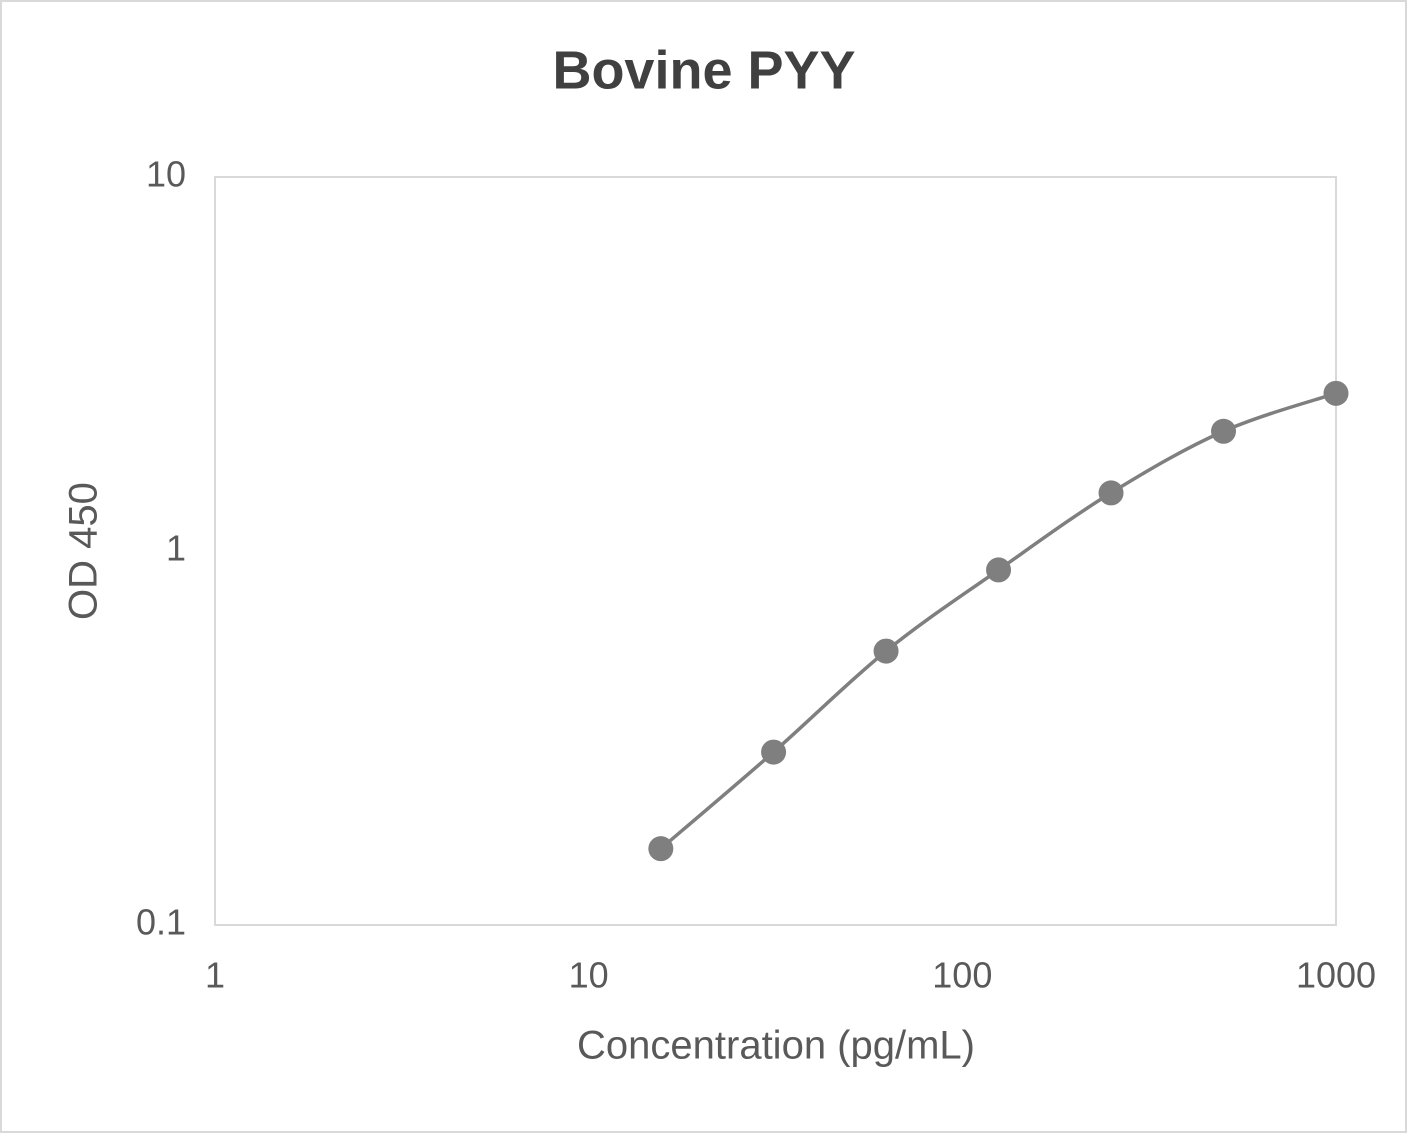 Image resolution: width=1408 pixels, height=1134 pixels. What do you see at coordinates (589, 975) in the screenshot?
I see `x-tick-label: 10` at bounding box center [589, 975].